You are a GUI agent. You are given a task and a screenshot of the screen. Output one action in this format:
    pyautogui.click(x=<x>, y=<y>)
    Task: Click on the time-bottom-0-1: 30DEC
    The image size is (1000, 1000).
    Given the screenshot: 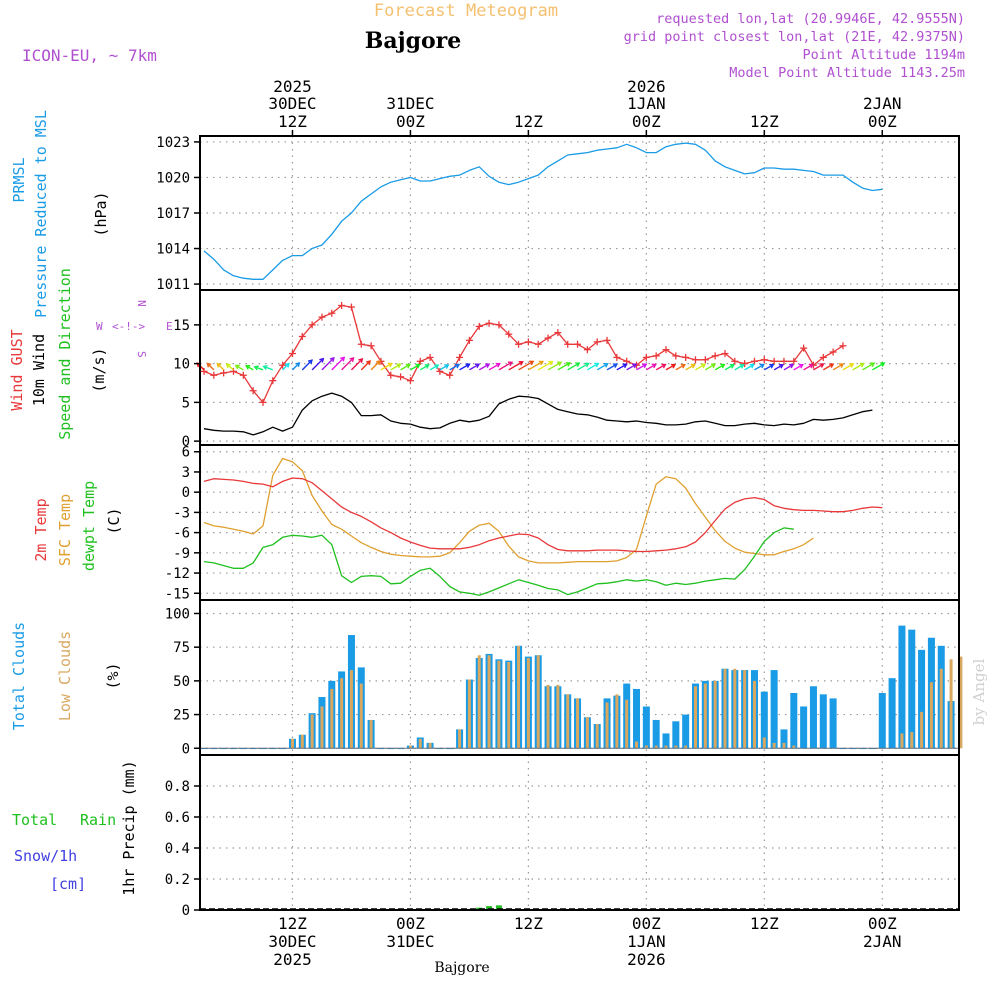 What is the action you would take?
    pyautogui.click(x=292, y=941)
    